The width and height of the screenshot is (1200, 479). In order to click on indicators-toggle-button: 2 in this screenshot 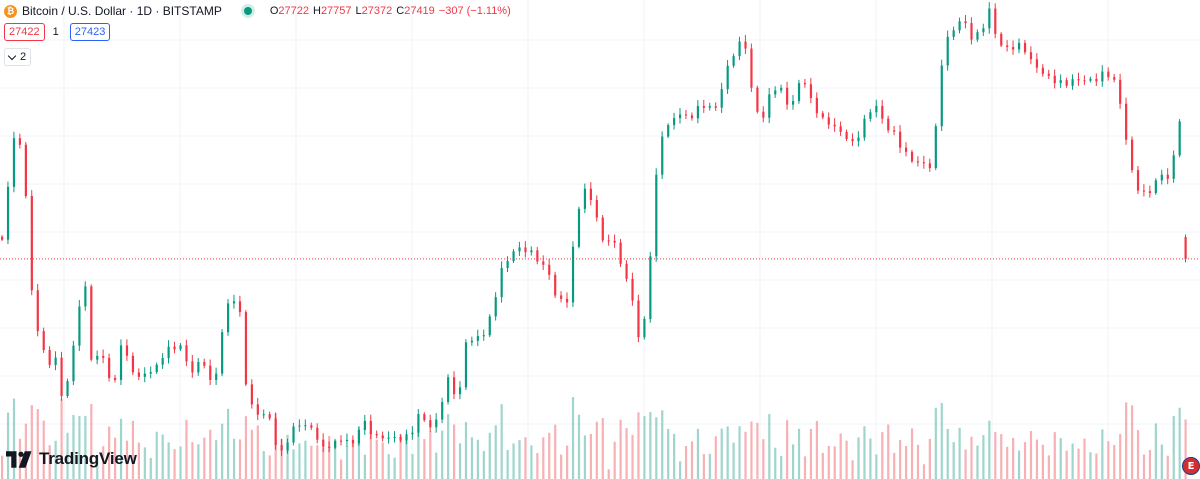, I will do `click(18, 57)`.